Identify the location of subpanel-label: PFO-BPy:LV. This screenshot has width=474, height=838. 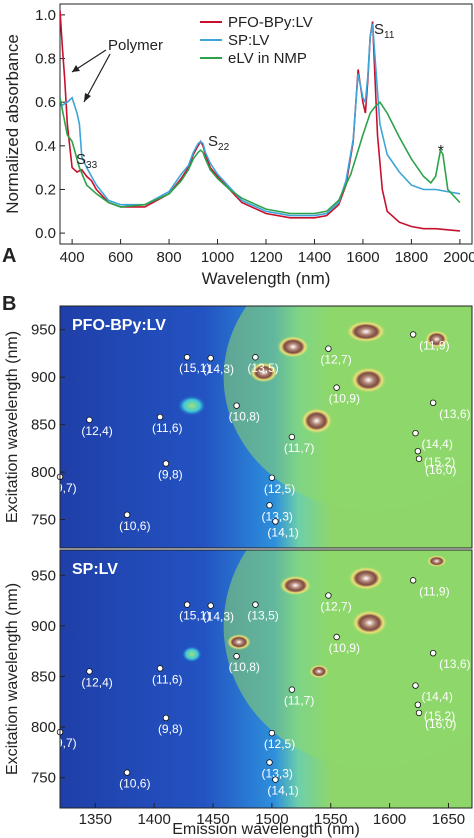
(119, 325).